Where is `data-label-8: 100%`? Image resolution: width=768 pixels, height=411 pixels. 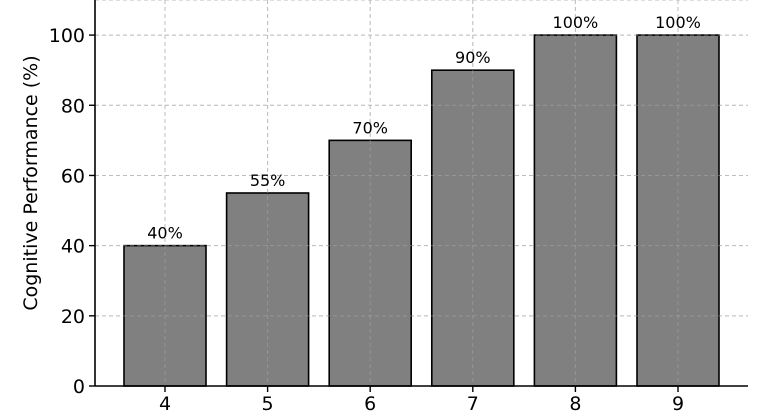
data-label-8: 100% is located at coordinates (576, 22).